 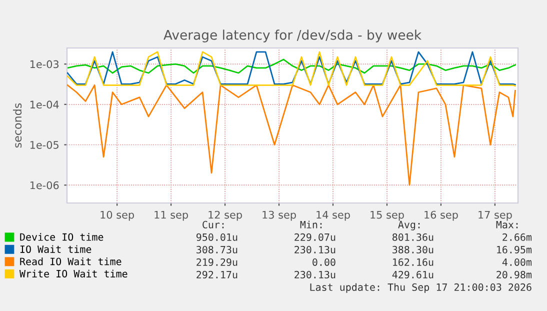 What do you see at coordinates (514, 250) in the screenshot?
I see `text: 16.95m` at bounding box center [514, 250].